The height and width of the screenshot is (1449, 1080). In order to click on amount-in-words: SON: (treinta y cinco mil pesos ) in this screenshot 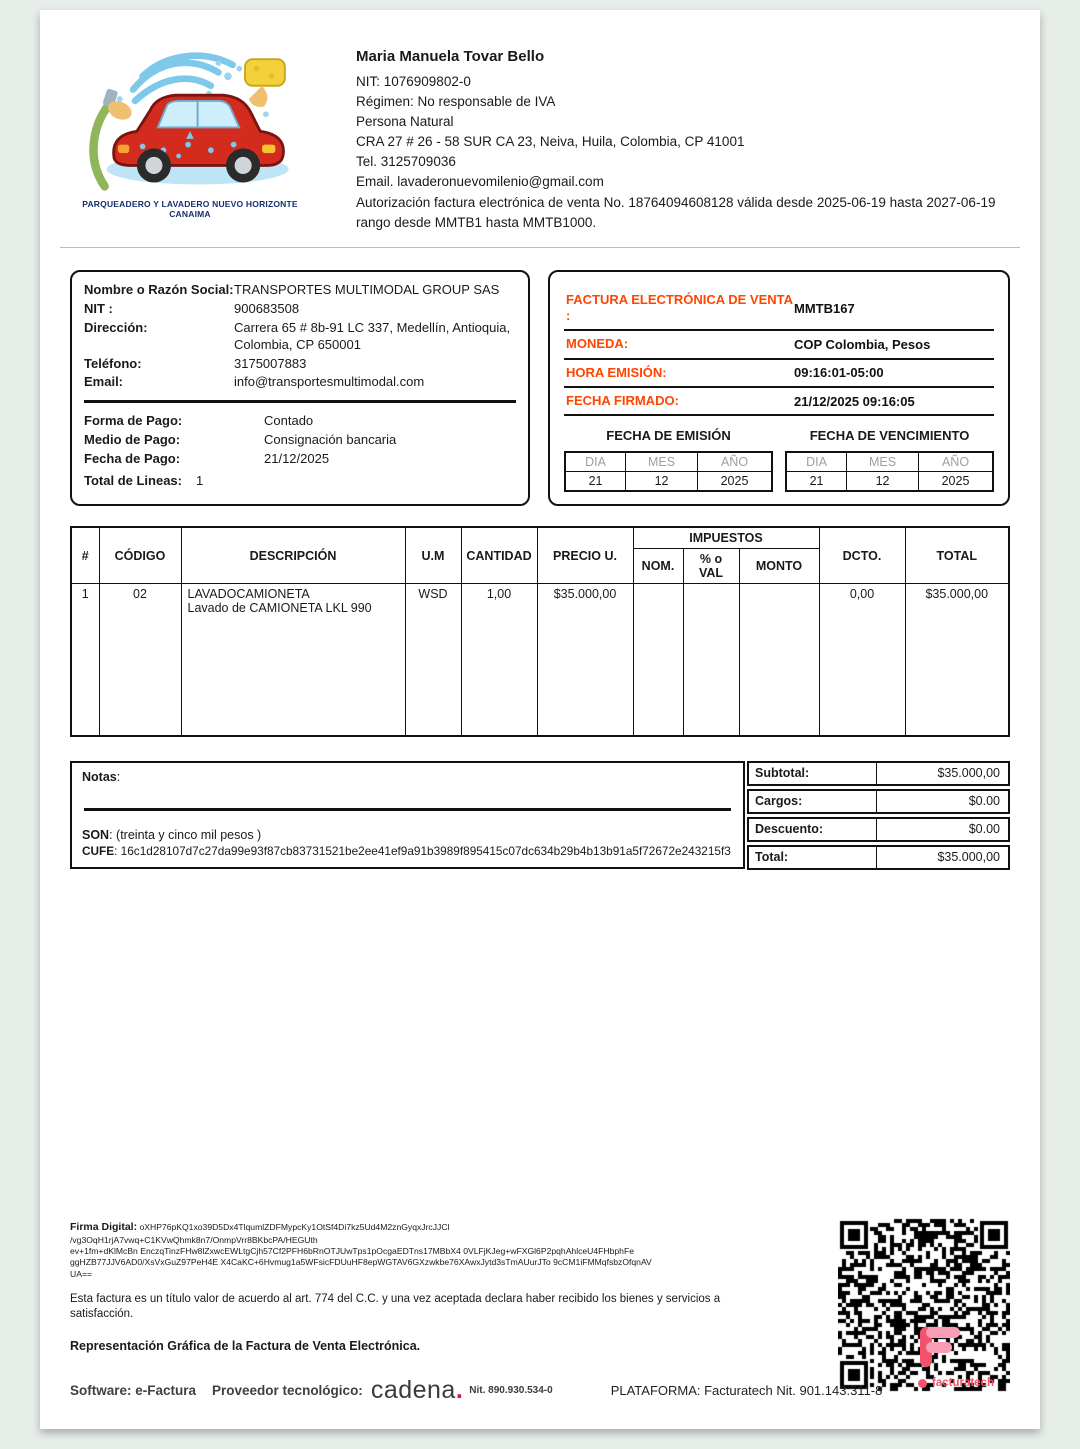, I will do `click(407, 835)`.